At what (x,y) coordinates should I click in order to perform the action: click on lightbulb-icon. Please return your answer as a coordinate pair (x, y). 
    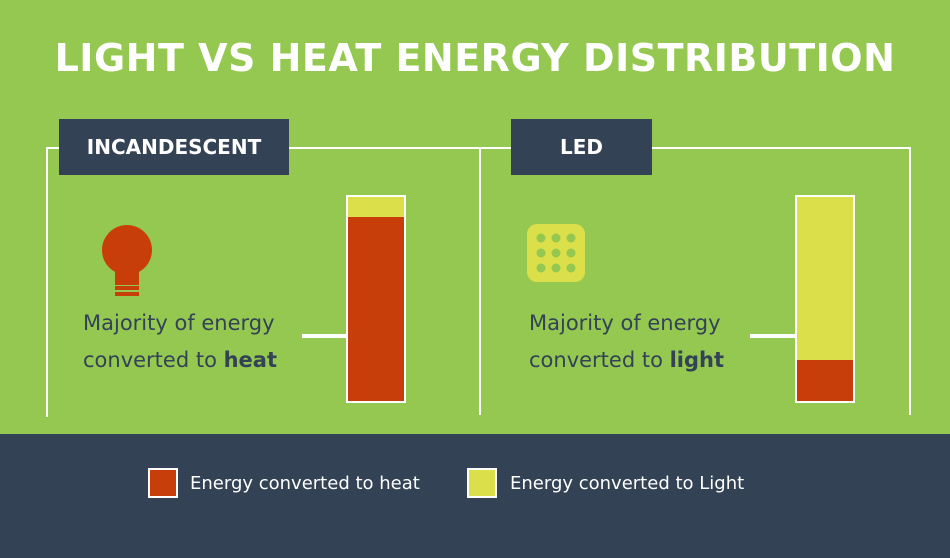
    Looking at the image, I should click on (127, 260).